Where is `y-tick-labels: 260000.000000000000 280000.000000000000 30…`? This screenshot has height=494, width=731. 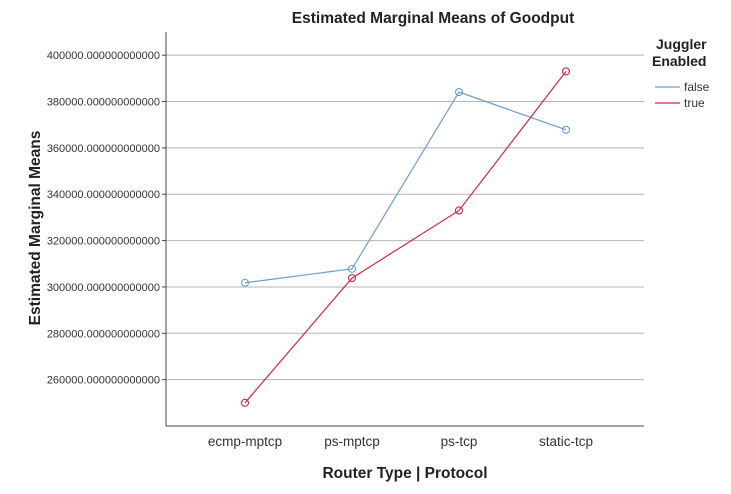 y-tick-labels: 260000.000000000000 280000.000000000000 30… is located at coordinates (106, 218).